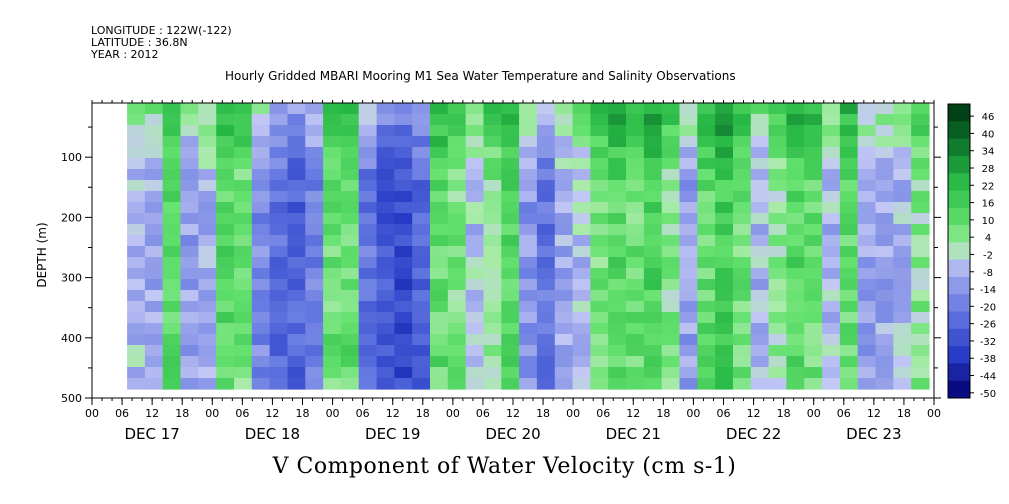  What do you see at coordinates (543, 413) in the screenshot?
I see `x-hour-tick-label: 18` at bounding box center [543, 413].